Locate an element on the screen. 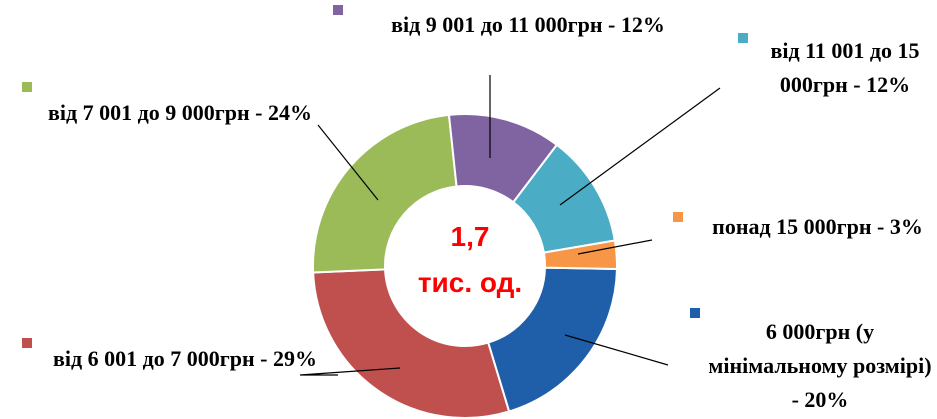 The image size is (937, 419). data-label: від 11 001 до 15 000грн - 12% is located at coordinates (845, 67).